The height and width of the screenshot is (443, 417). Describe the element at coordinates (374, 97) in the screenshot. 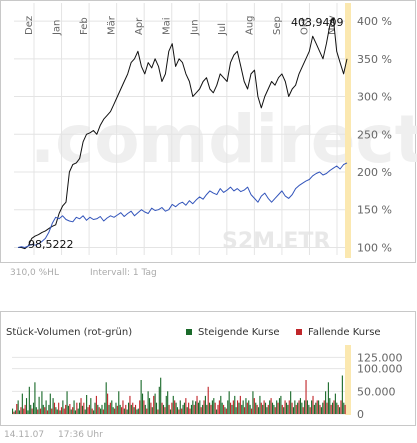

I see `percent-tick-label: 300 %` at that location.